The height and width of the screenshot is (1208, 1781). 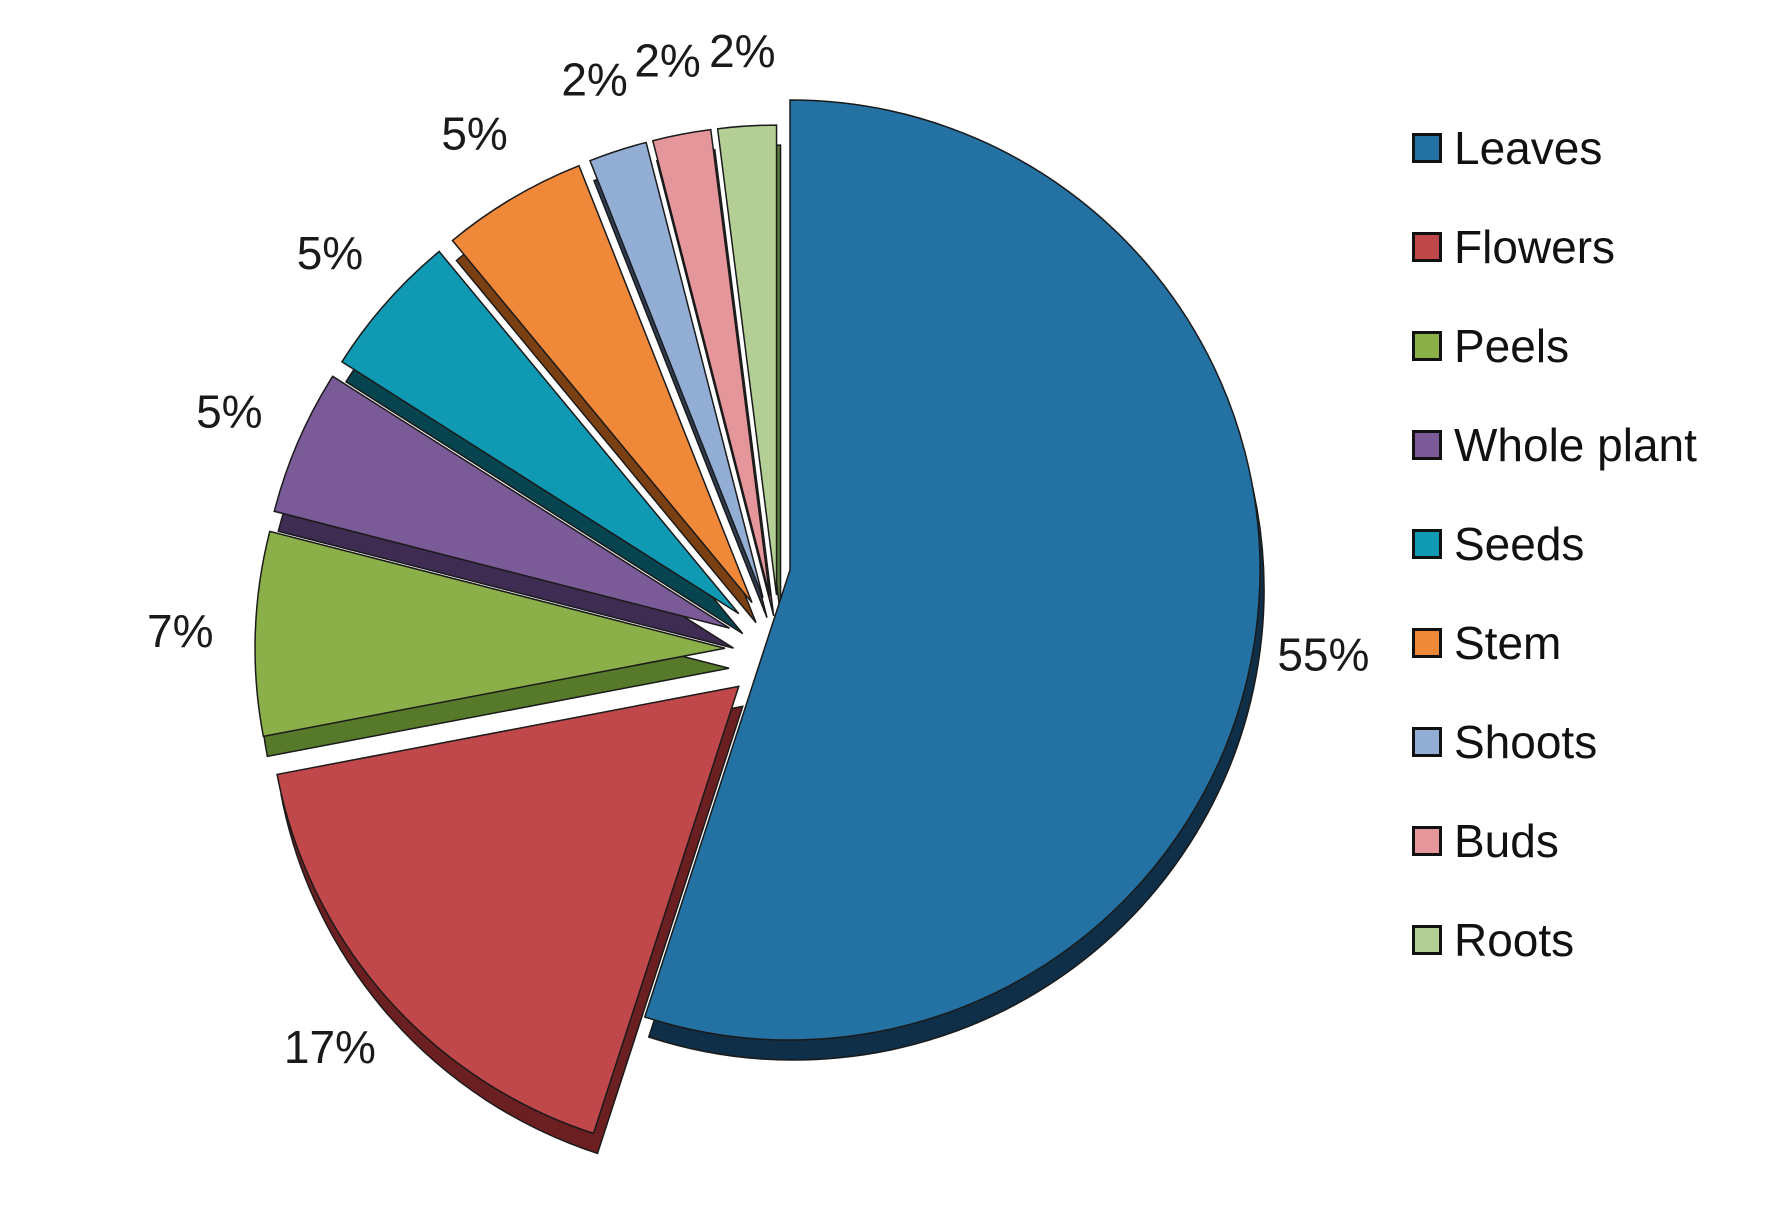 I want to click on pie-label-whole-plant: 5%, so click(x=229, y=412).